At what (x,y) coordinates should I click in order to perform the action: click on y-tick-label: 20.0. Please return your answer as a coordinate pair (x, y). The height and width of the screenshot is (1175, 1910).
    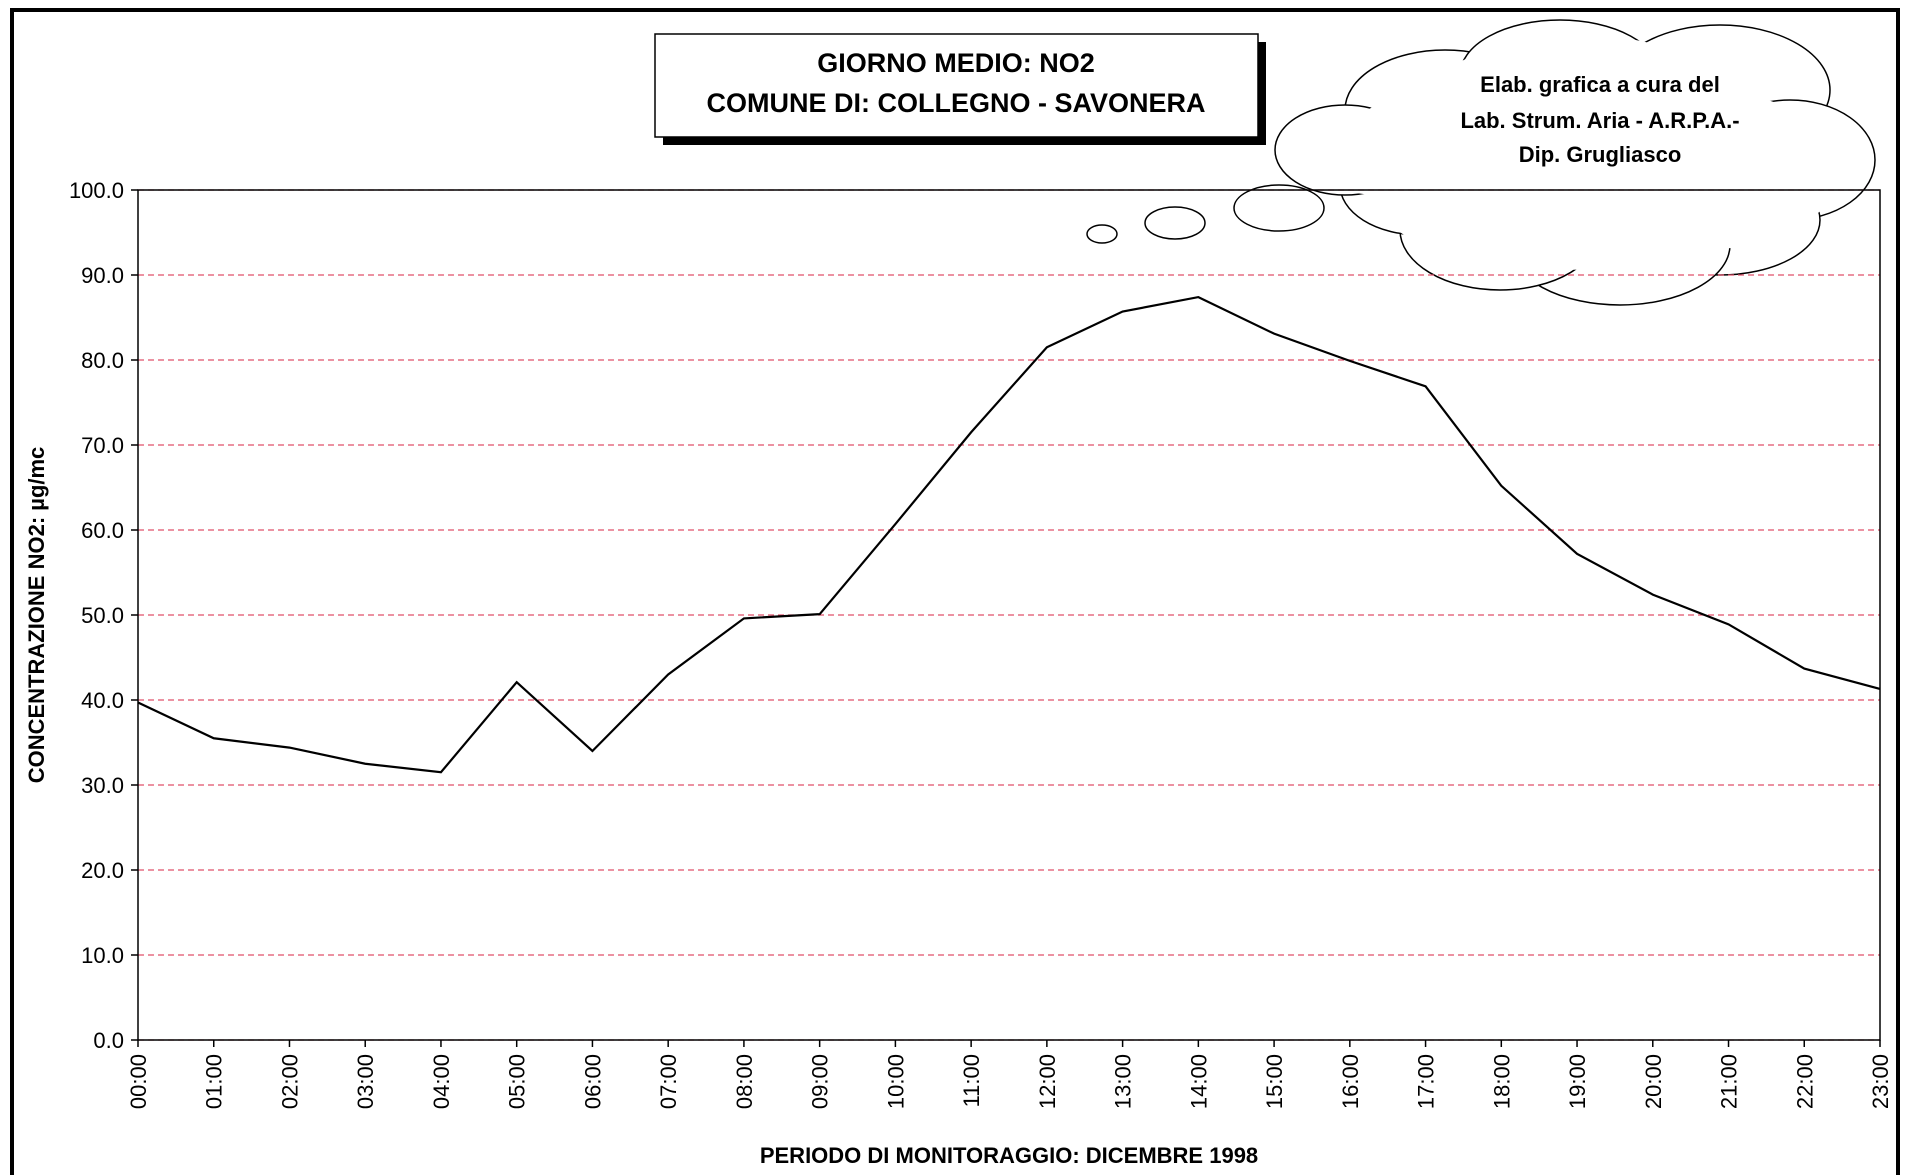
    Looking at the image, I should click on (102, 870).